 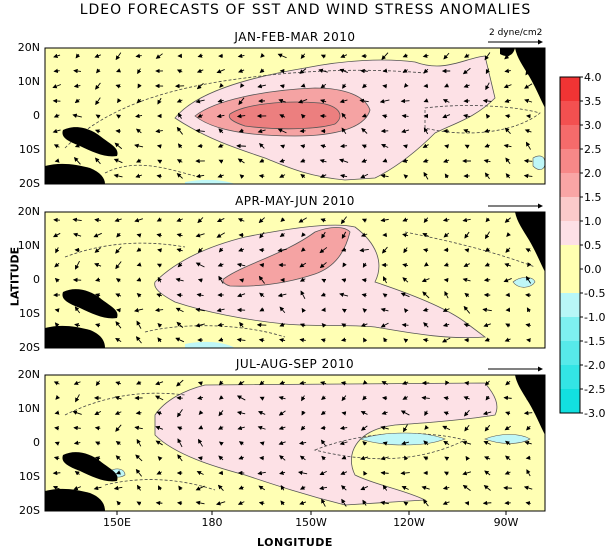 I want to click on lat-label: 0, so click(x=36, y=279).